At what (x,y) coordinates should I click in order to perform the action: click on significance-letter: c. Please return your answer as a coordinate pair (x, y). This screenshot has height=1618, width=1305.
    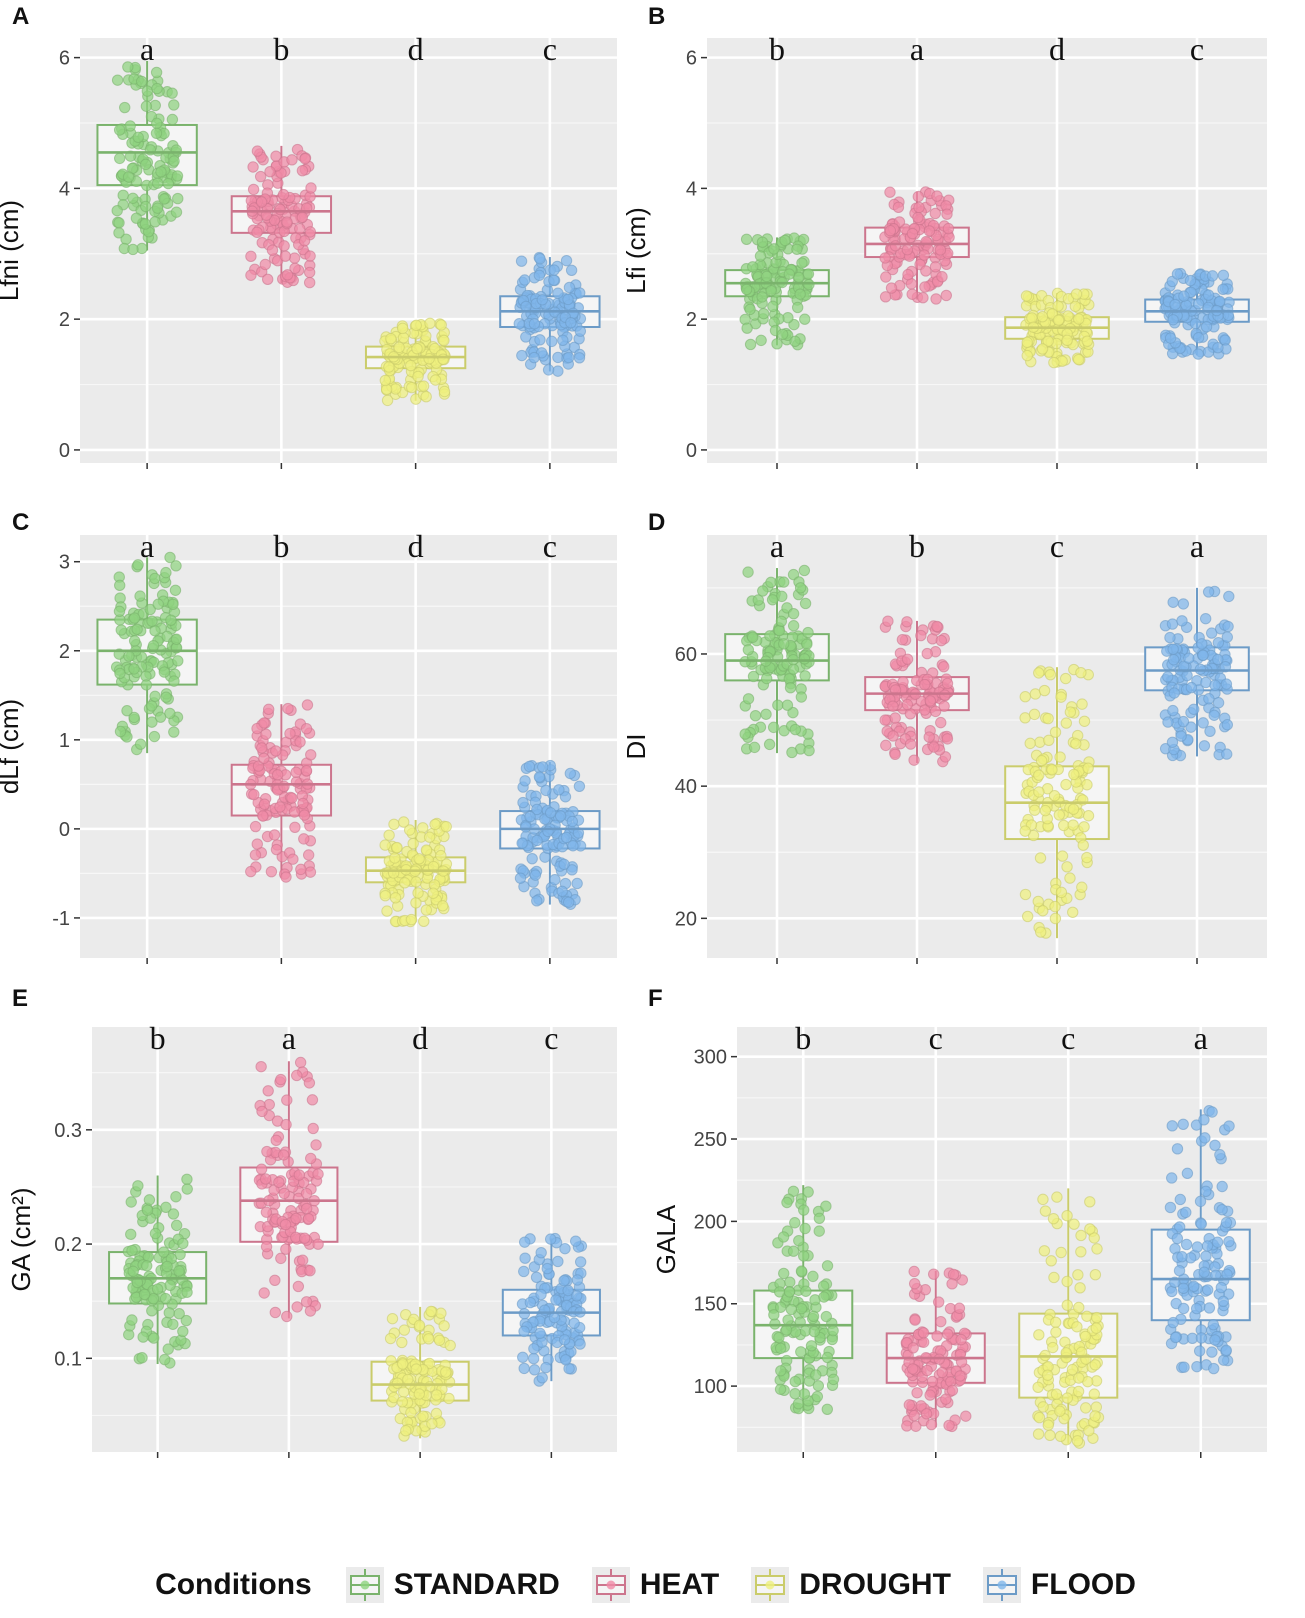
    Looking at the image, I should click on (1057, 546).